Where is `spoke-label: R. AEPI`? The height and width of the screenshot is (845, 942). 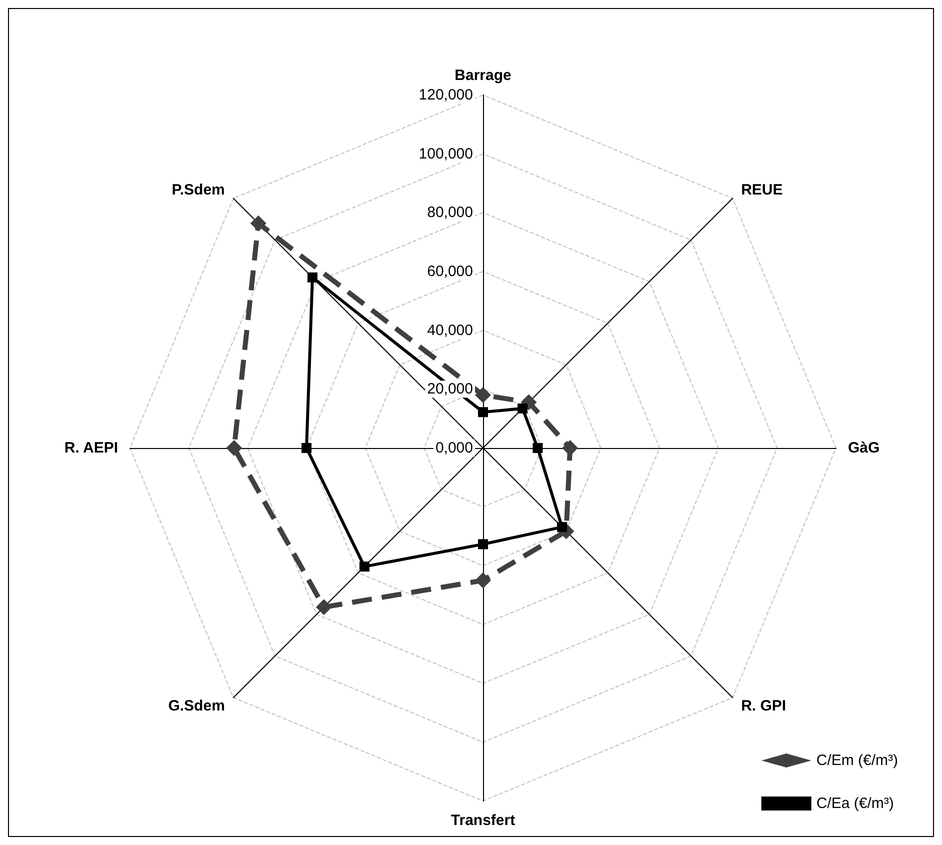
spoke-label: R. AEPI is located at coordinates (91, 448).